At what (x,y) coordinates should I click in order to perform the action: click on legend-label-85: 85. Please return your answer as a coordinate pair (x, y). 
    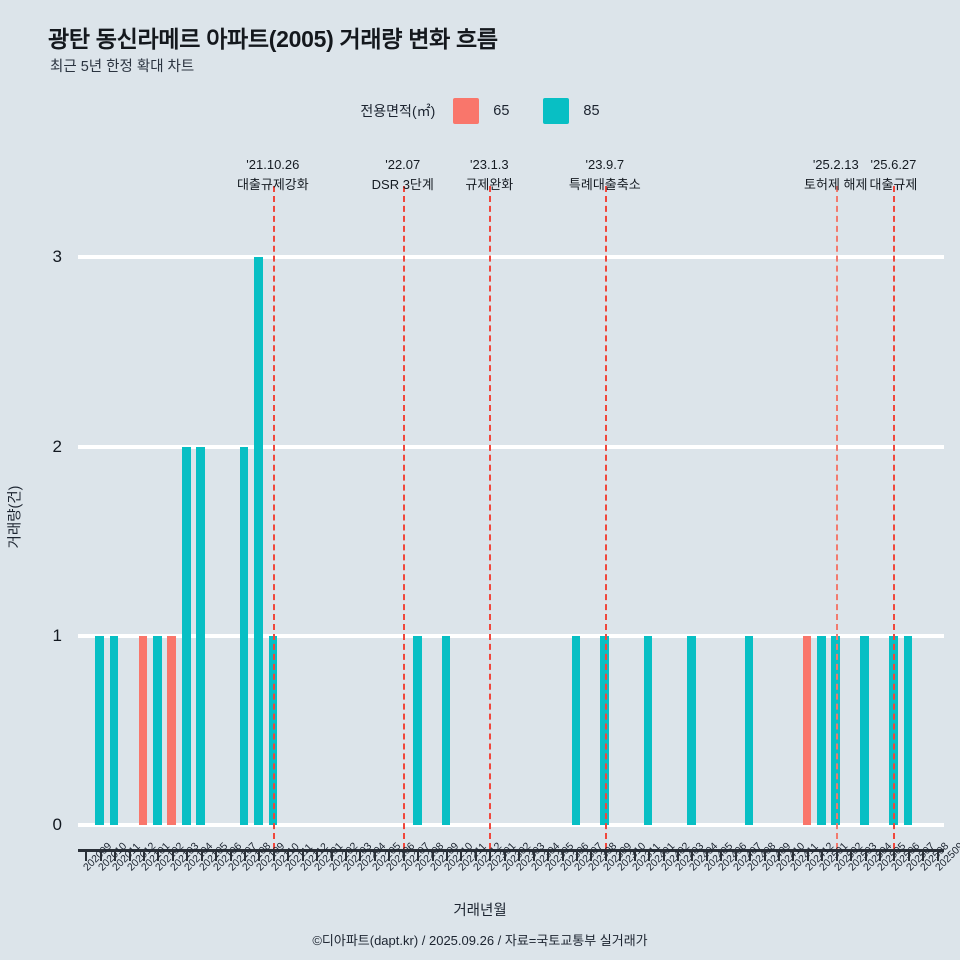
    Looking at the image, I should click on (591, 111).